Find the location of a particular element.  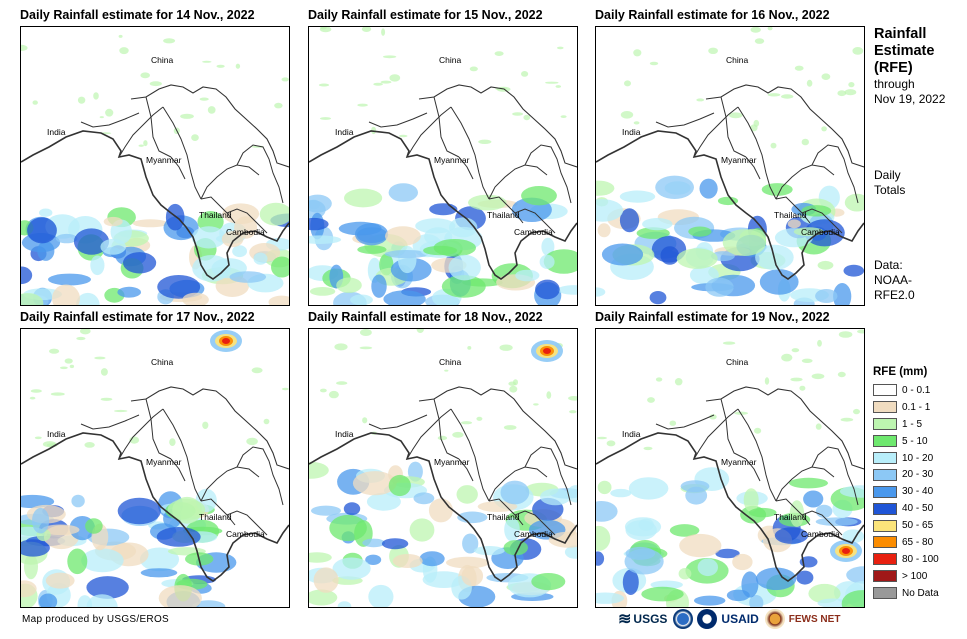

rfe-title-line2: Estimate is located at coordinates (904, 51).